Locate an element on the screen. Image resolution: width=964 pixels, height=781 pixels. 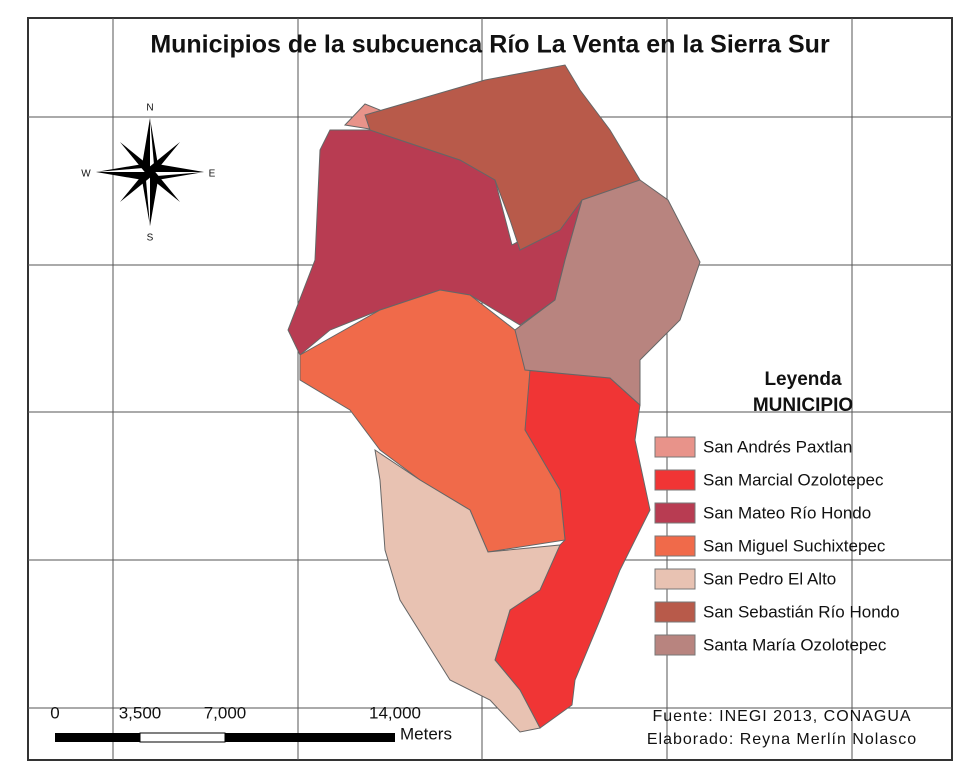
compass-e: E is located at coordinates (212, 174).